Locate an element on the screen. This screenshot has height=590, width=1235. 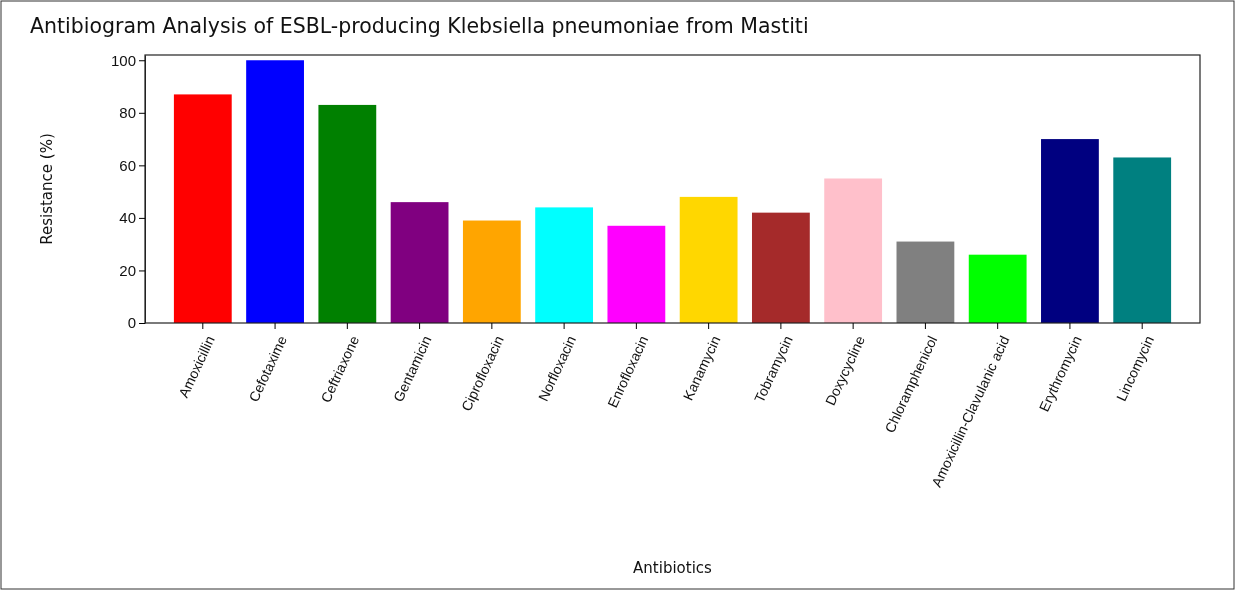
chart-title: Antibiogram Analysis of ESBL-producing Klebsiella pneumoniae from Mastiti is located at coordinates (419, 26).